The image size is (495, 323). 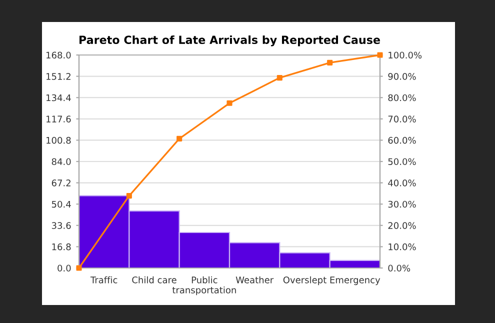 What do you see at coordinates (58, 76) in the screenshot?
I see `y-tick-label: 151.2` at bounding box center [58, 76].